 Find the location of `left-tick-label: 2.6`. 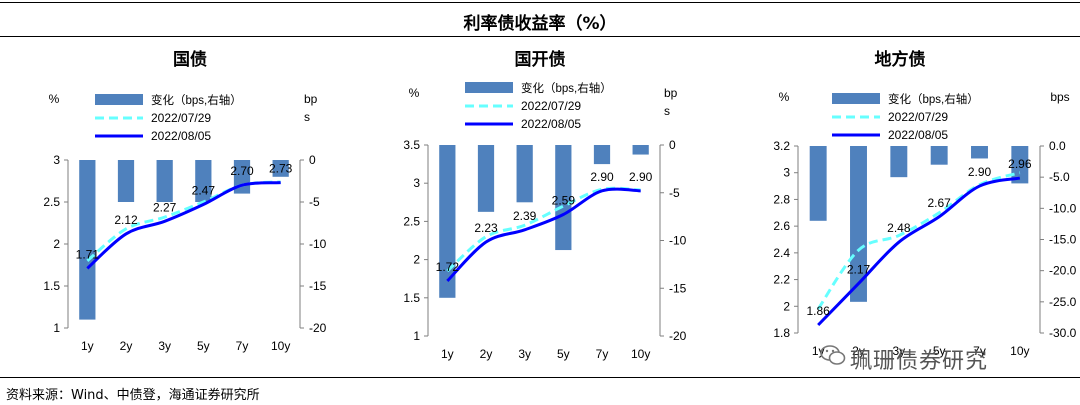

left-tick-label: 2.6 is located at coordinates (781, 226).